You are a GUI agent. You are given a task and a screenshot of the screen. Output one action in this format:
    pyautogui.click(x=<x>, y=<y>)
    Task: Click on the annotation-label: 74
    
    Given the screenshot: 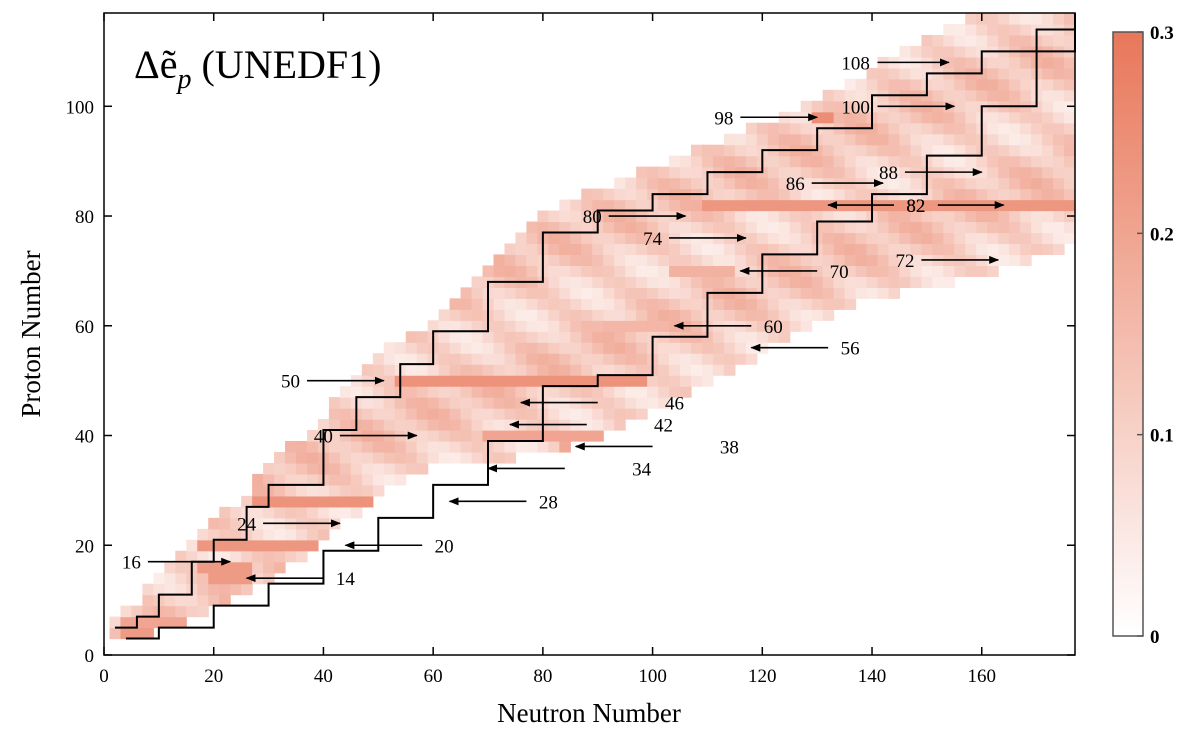 What is the action you would take?
    pyautogui.click(x=653, y=239)
    